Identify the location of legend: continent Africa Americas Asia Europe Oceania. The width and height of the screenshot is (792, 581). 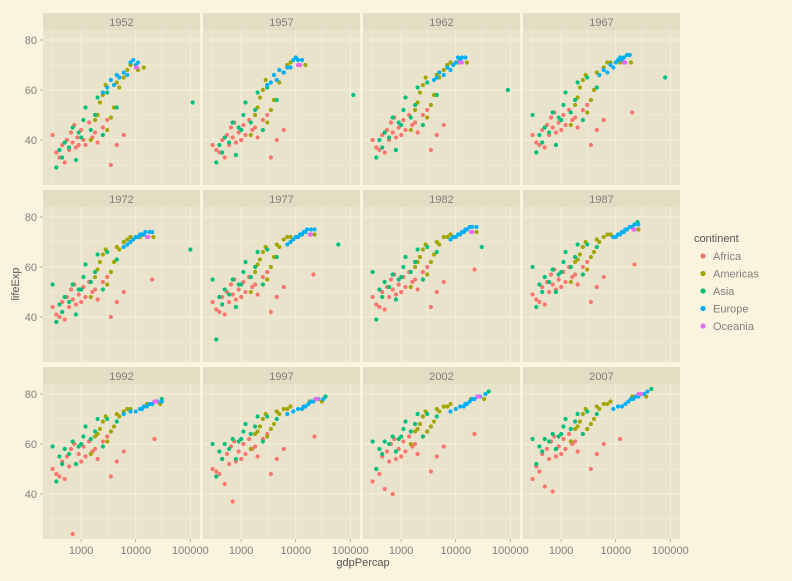
(726, 283).